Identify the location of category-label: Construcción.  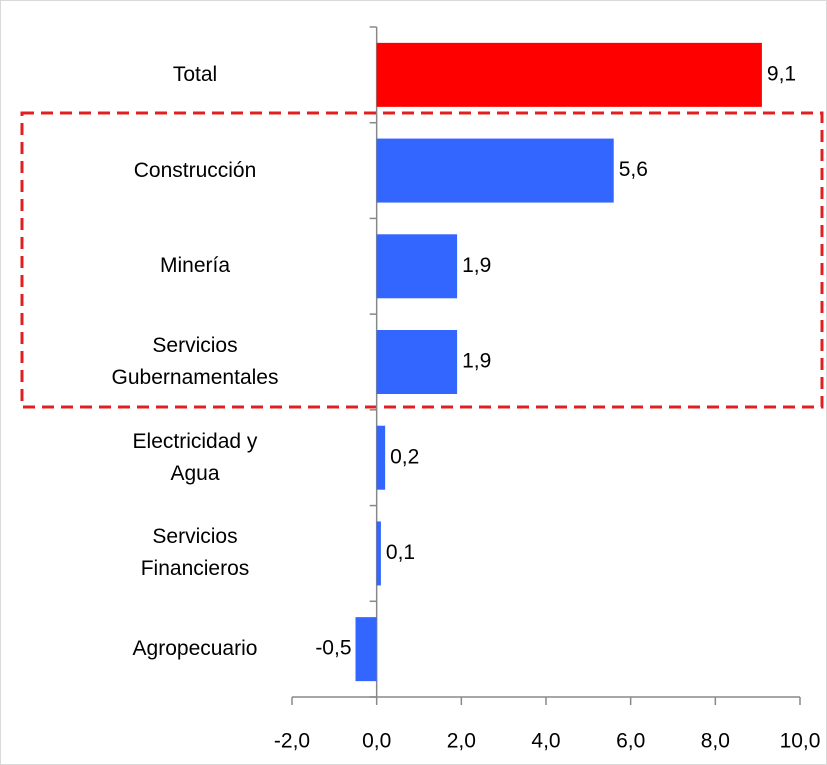
(195, 170).